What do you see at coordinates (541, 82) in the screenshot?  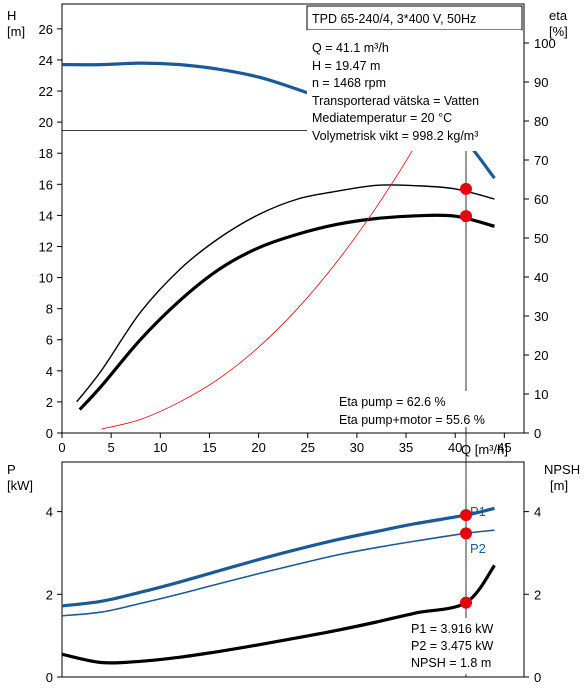 I see `eta-tick-label: 90` at bounding box center [541, 82].